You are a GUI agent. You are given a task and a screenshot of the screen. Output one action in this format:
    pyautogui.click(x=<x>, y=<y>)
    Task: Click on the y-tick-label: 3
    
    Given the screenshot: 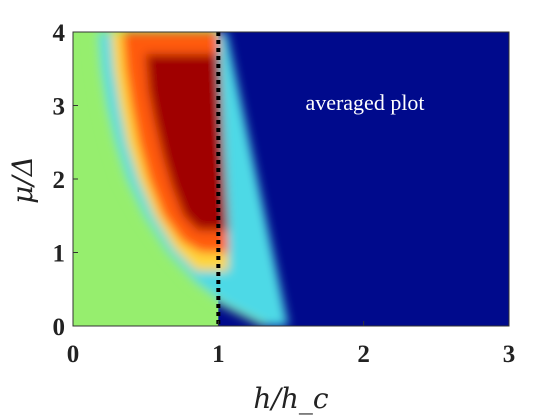 What is the action you would take?
    pyautogui.click(x=59, y=107)
    